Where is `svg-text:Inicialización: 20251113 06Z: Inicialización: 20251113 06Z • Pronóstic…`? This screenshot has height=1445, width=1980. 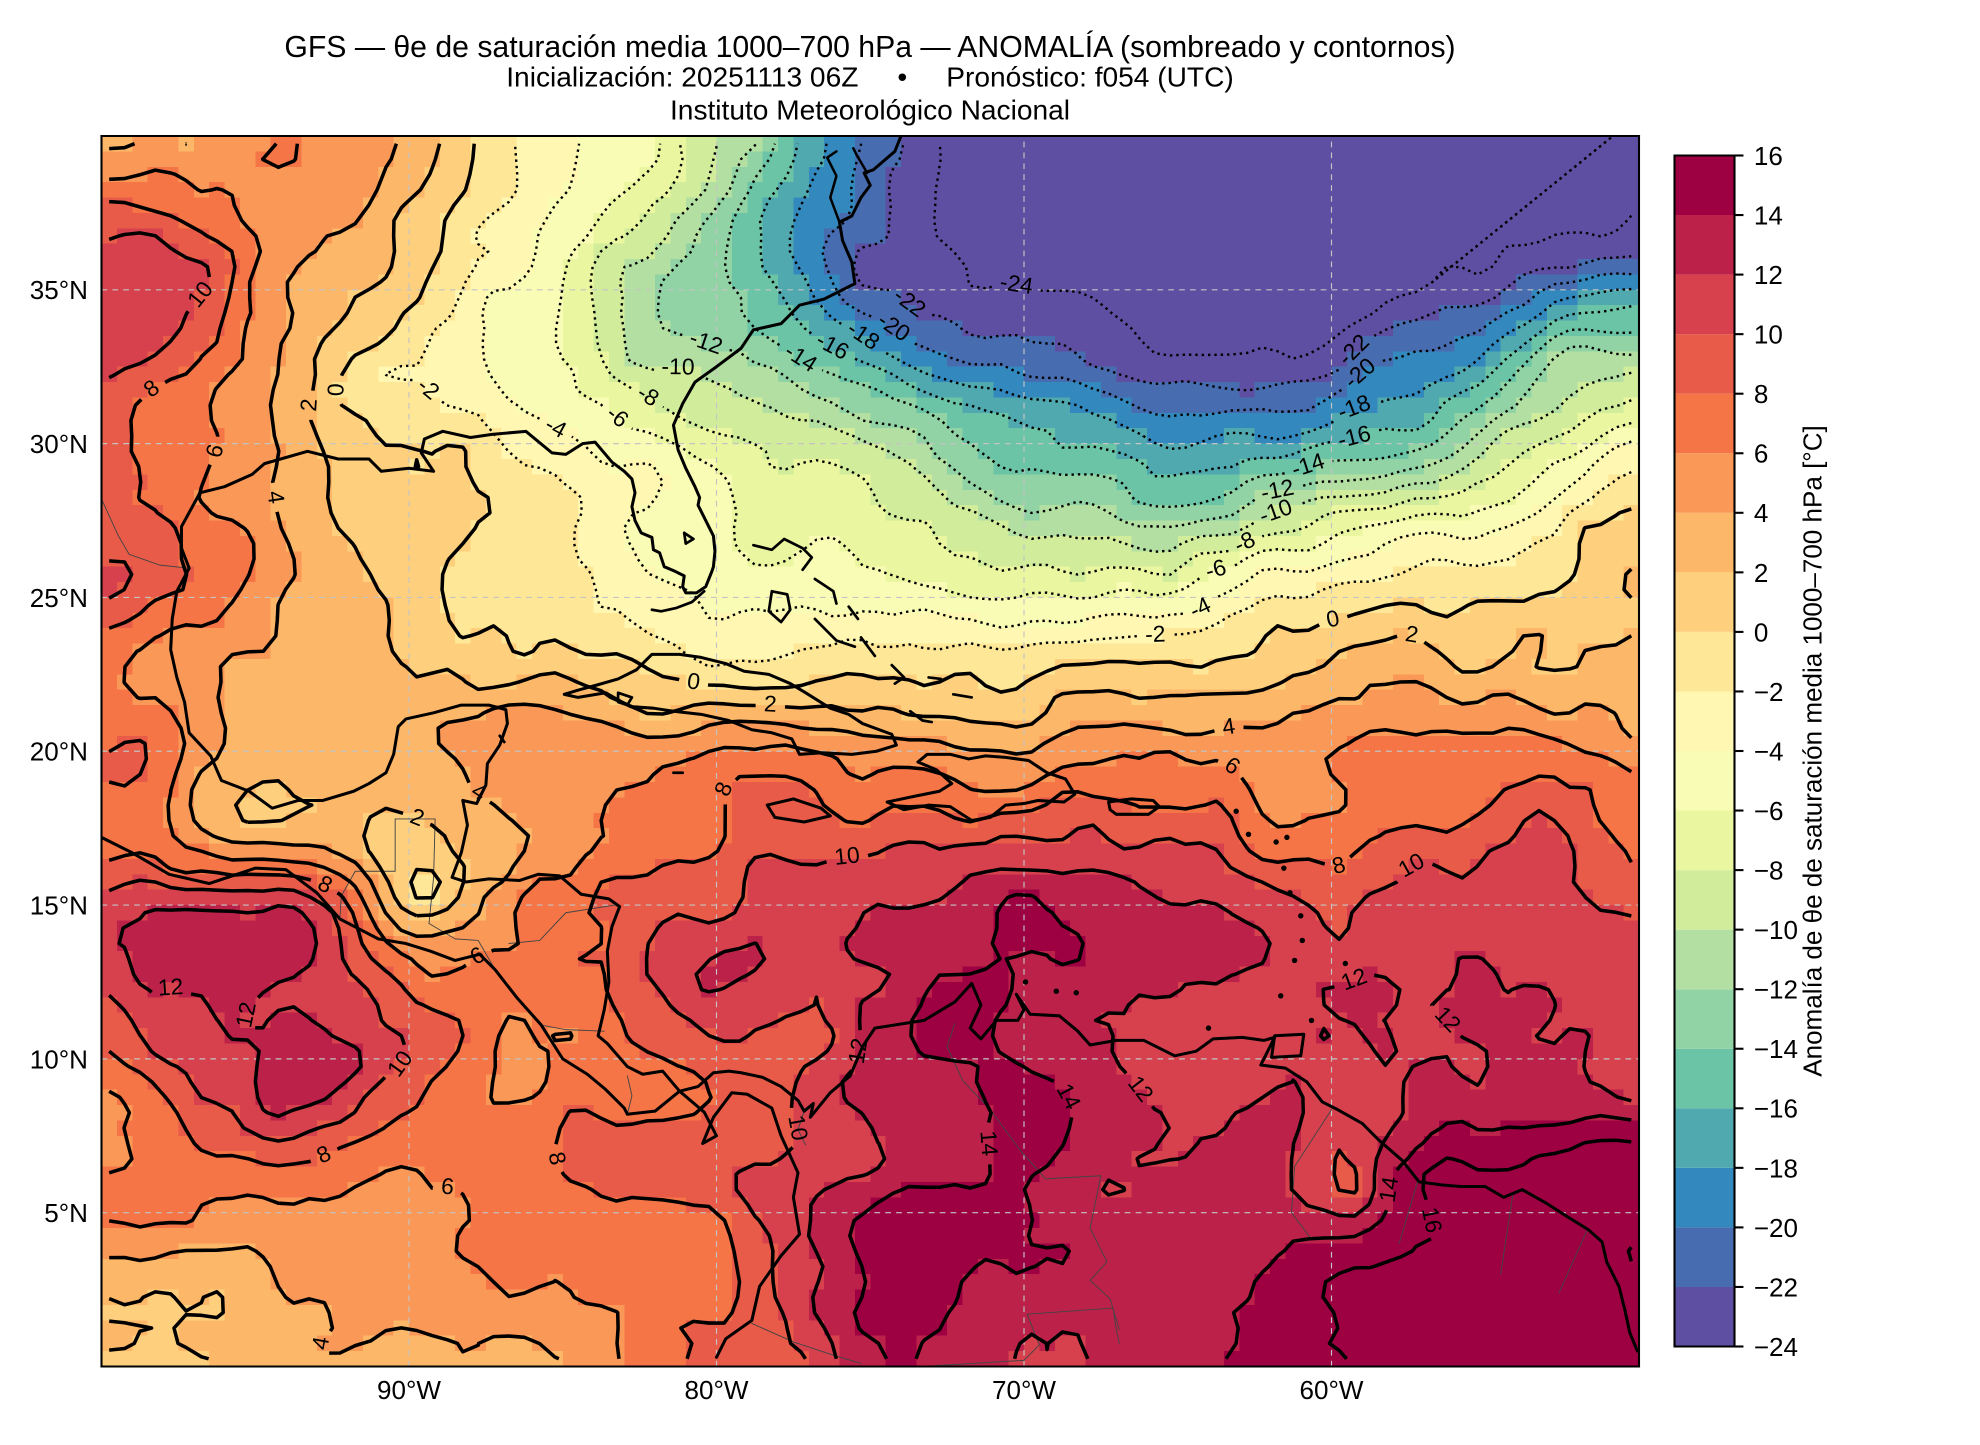 svg-text:Inicialización: 20251113 06Z: Inicialización: 20251113 06Z • Pronóstic… is located at coordinates (870, 77).